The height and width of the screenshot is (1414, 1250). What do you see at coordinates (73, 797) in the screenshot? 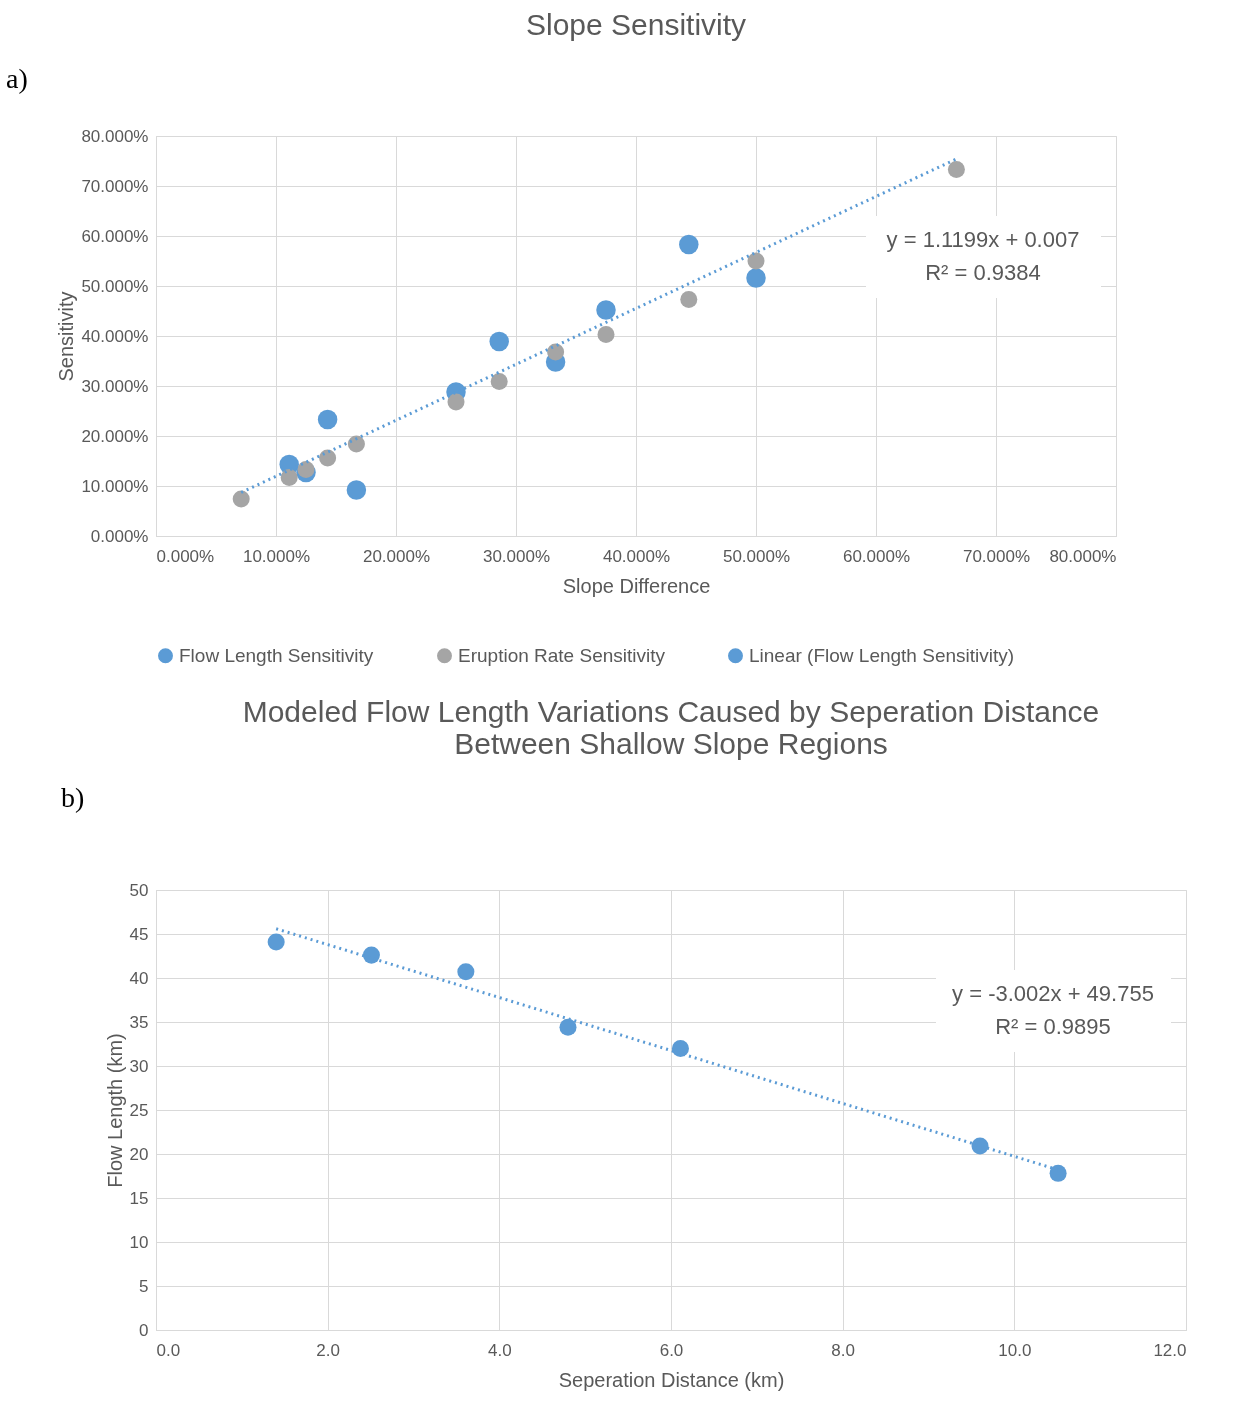
I see `text: b)` at bounding box center [73, 797].